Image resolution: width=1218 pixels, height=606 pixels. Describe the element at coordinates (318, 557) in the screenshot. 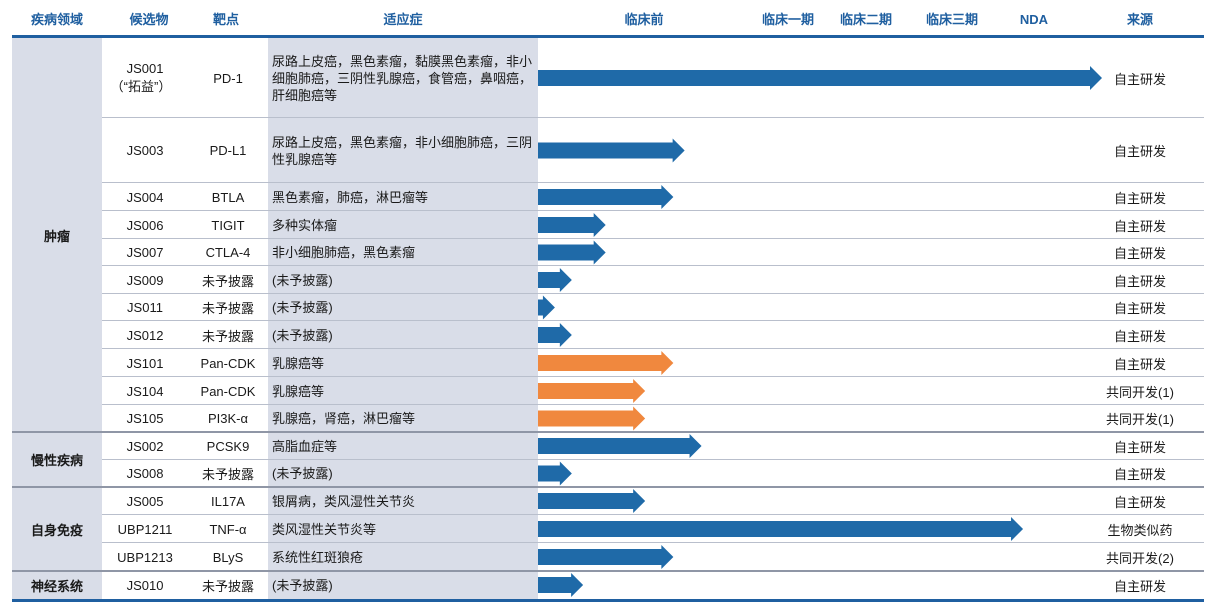

I see `indication-cell: 系统性红斑狼疮` at that location.